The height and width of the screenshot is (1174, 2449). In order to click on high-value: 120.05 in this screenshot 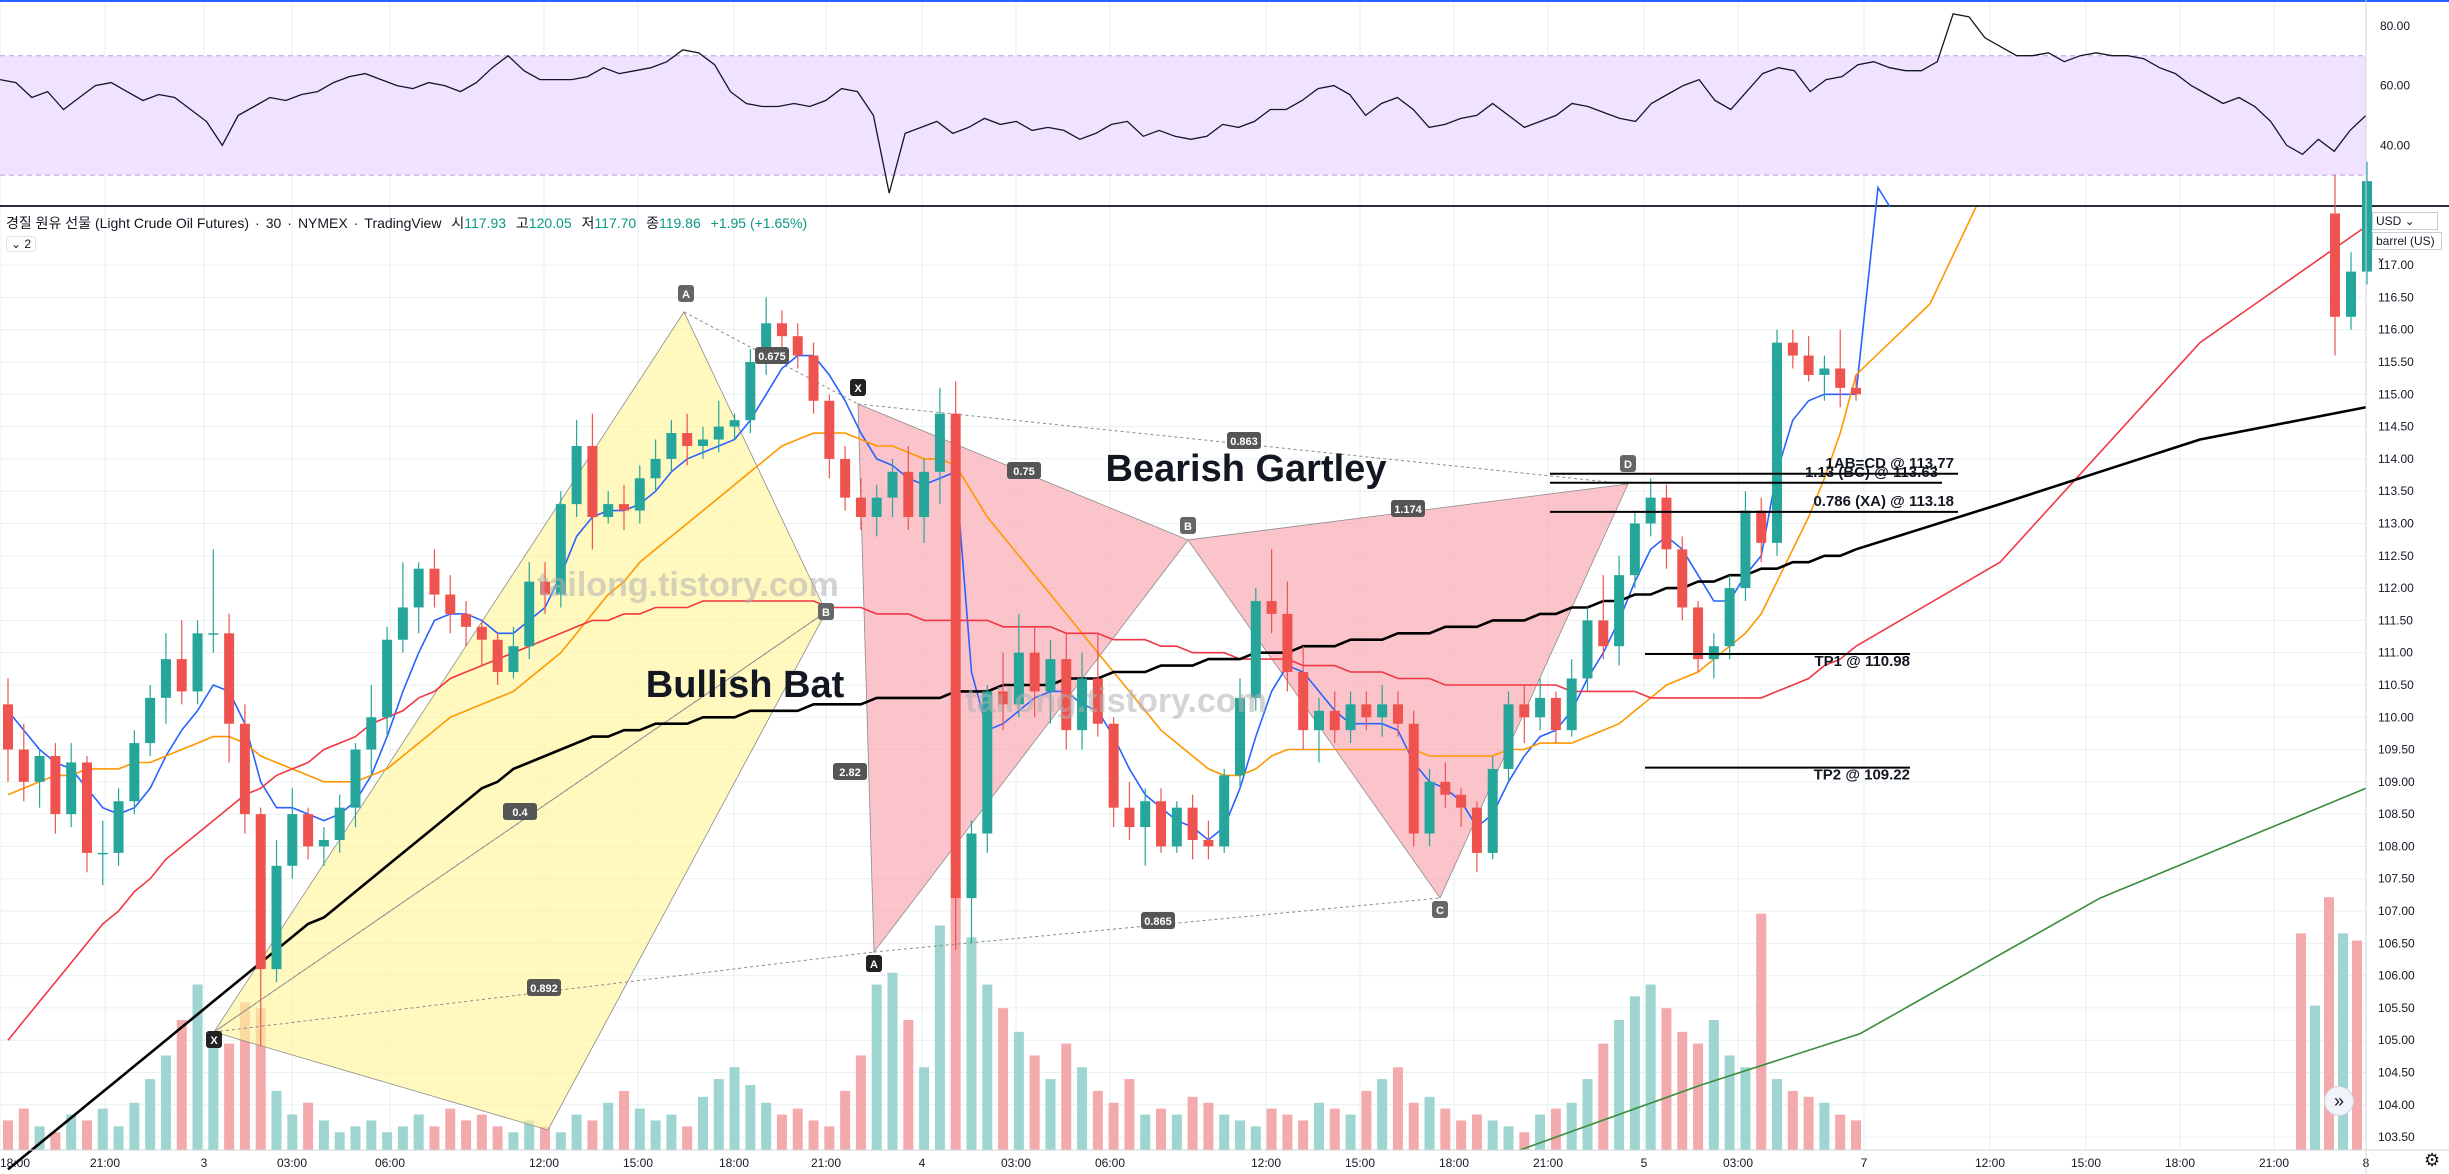, I will do `click(550, 223)`.